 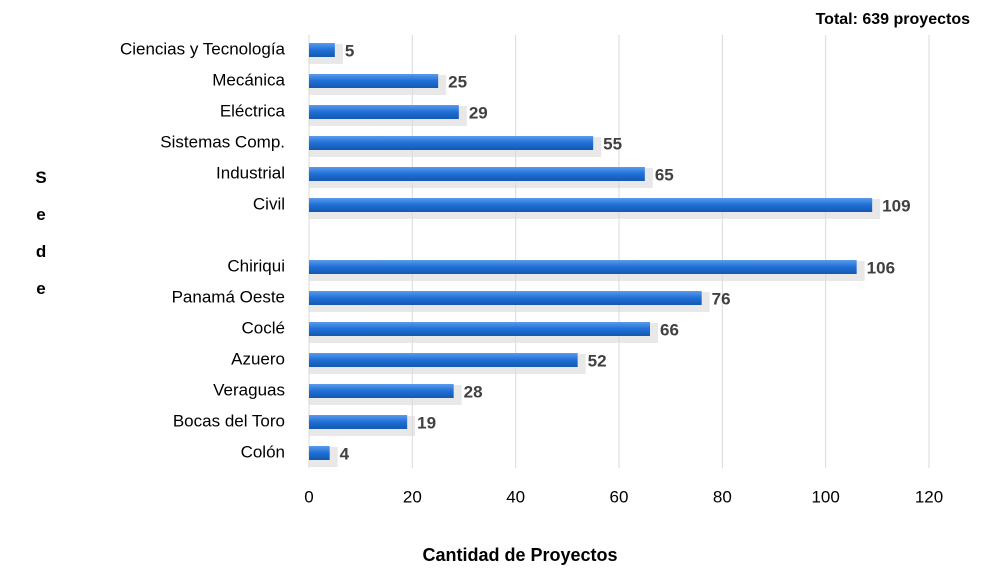 What do you see at coordinates (457, 81) in the screenshot?
I see `data-label: 25` at bounding box center [457, 81].